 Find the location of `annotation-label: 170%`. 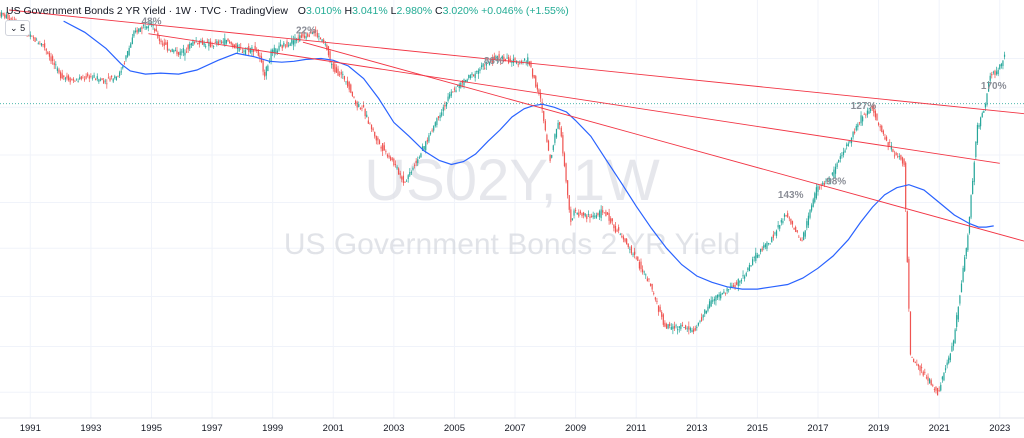

annotation-label: 170% is located at coordinates (994, 86).